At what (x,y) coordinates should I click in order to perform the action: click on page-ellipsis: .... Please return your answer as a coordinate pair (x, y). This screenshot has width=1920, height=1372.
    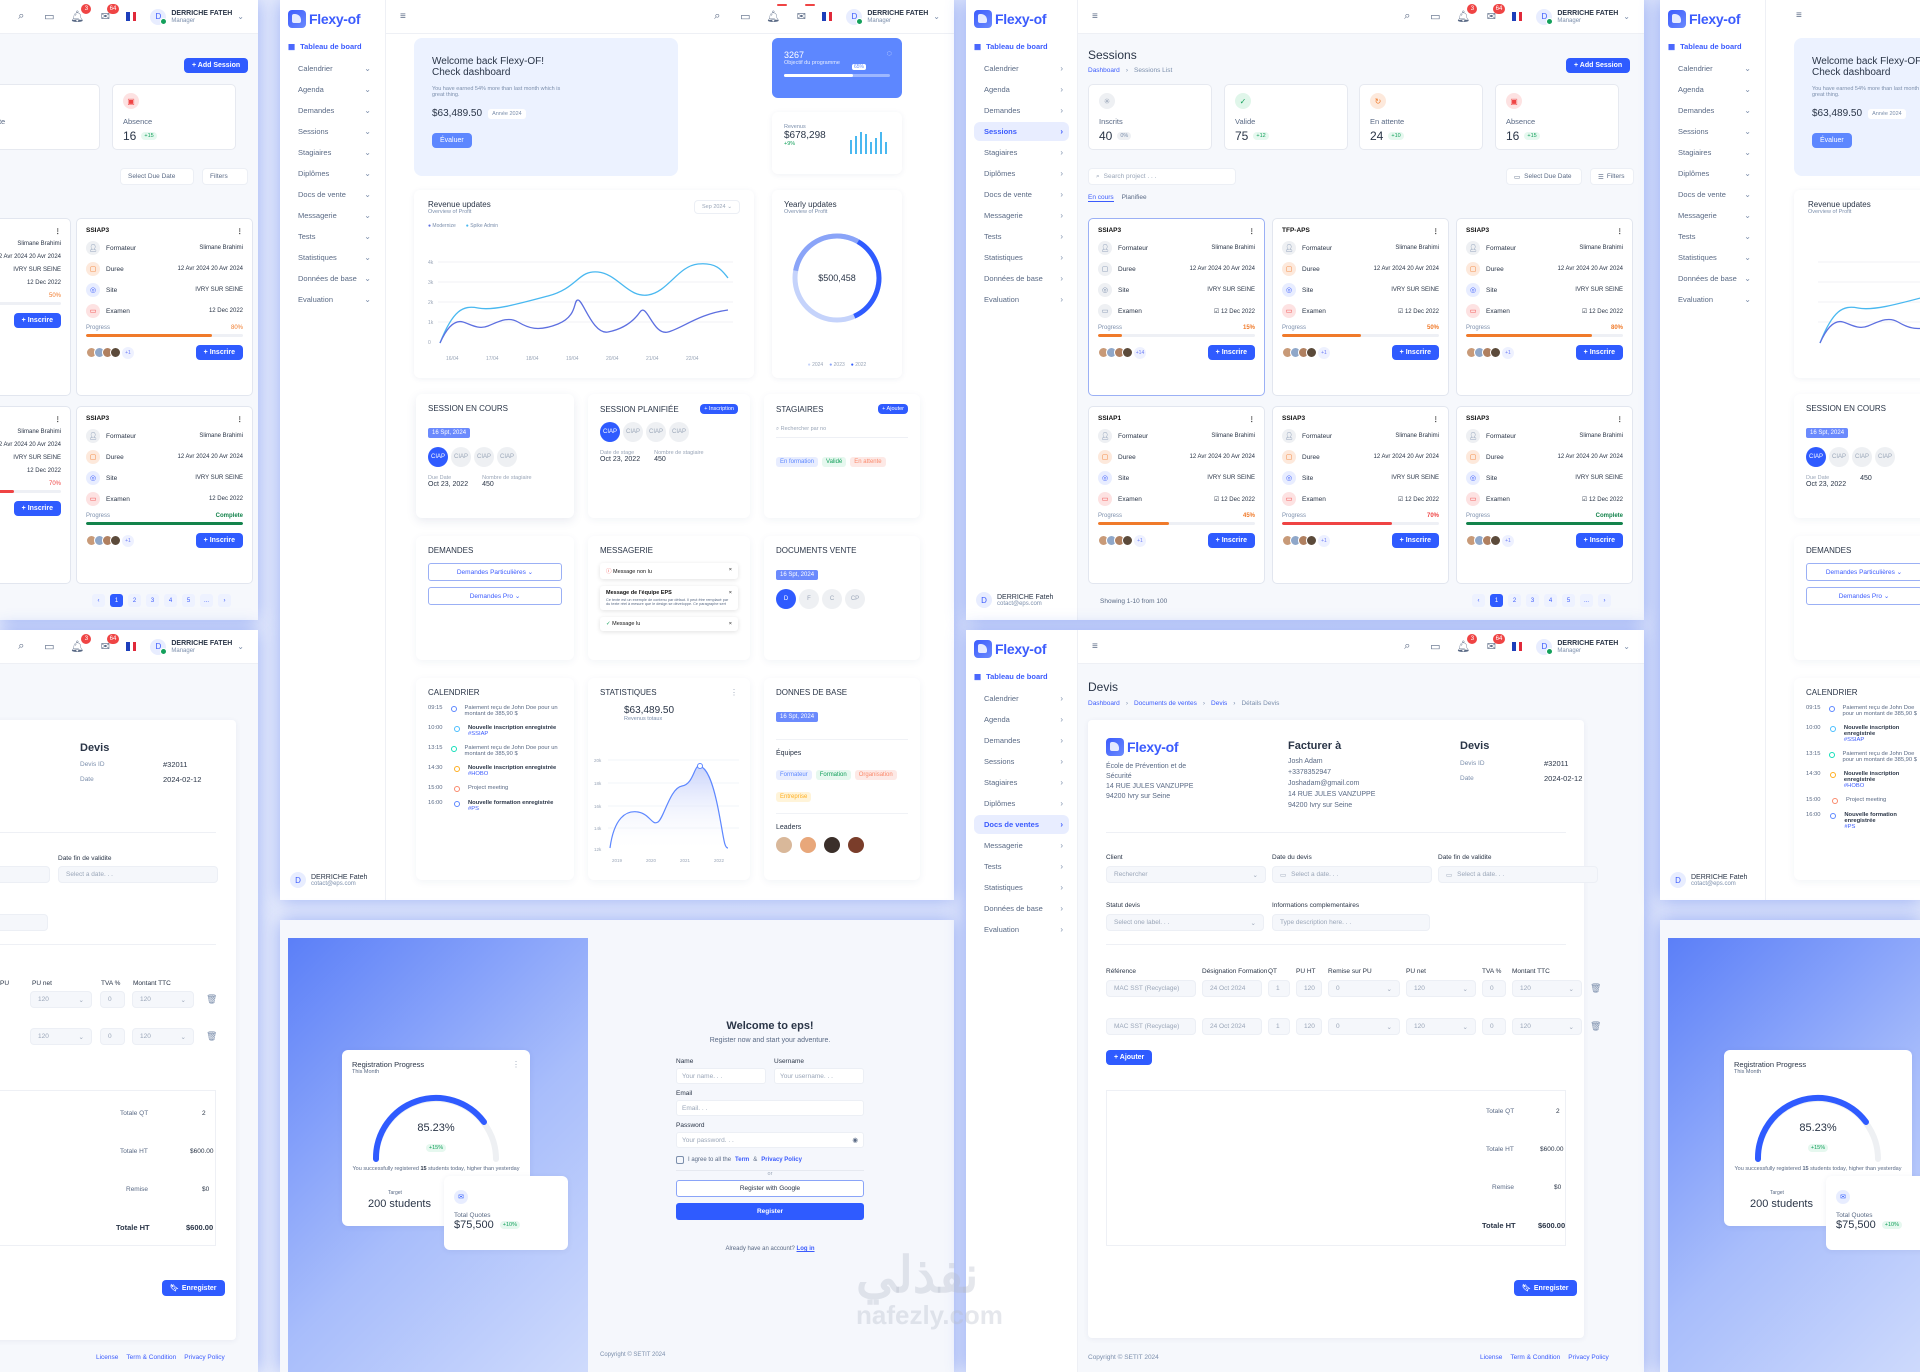
    Looking at the image, I should click on (206, 600).